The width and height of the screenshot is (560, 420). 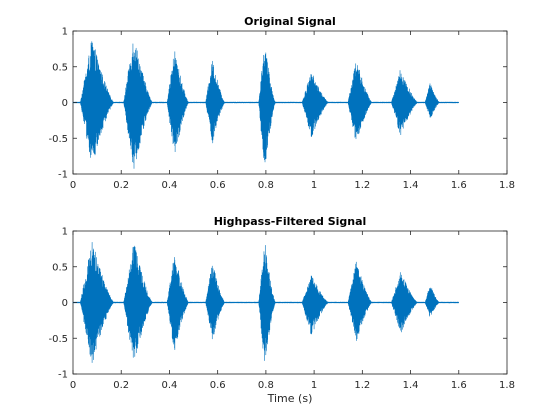 I want to click on x-axis-label: Time (s), so click(x=290, y=398).